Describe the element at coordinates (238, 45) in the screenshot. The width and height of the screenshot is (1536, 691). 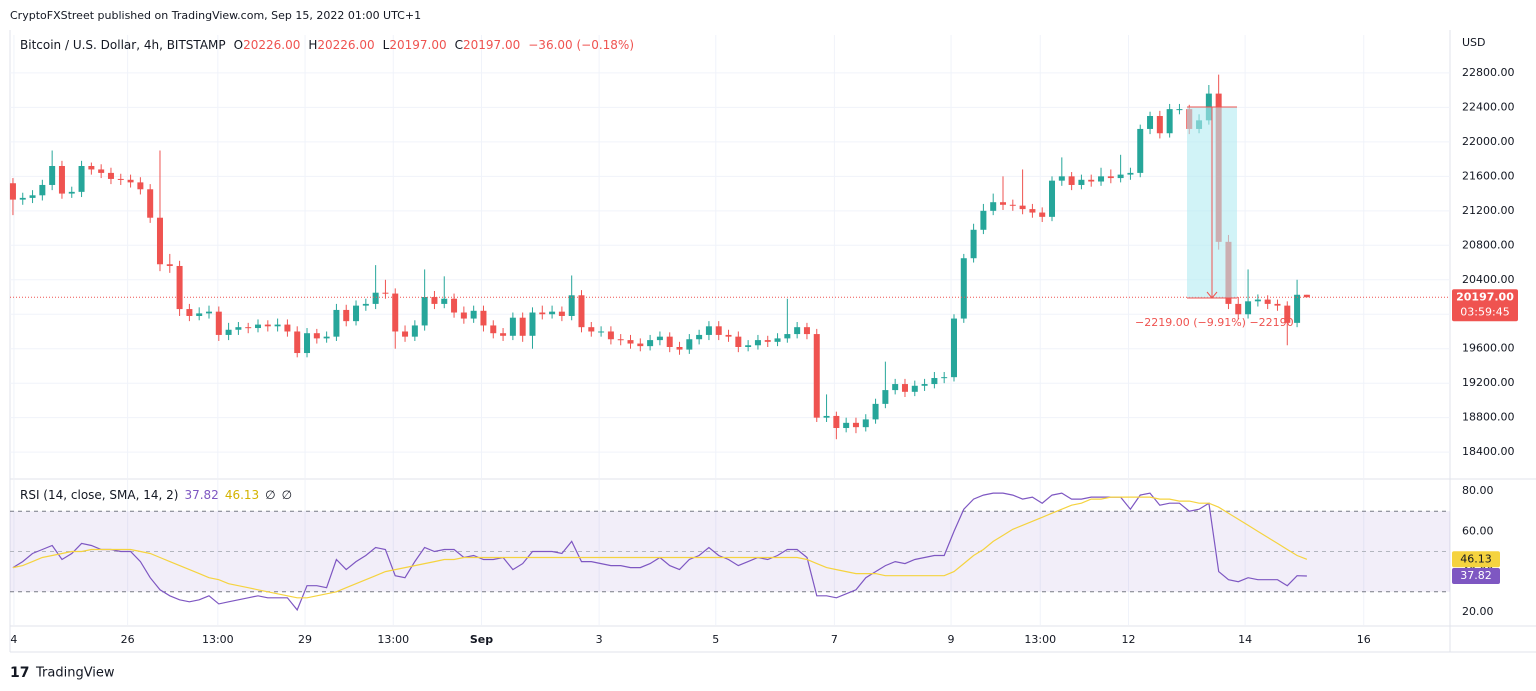
I see `legend-key: O` at that location.